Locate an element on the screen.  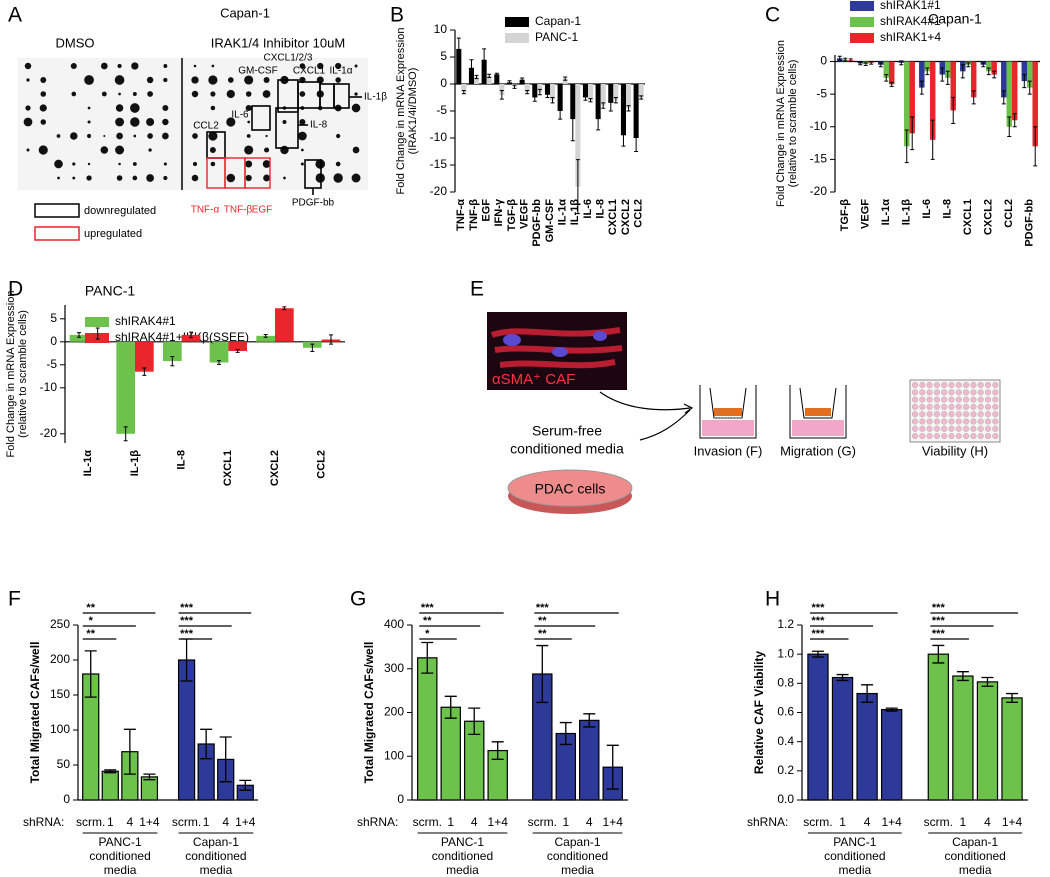
x-tick-label: TNF-α is located at coordinates (461, 215).